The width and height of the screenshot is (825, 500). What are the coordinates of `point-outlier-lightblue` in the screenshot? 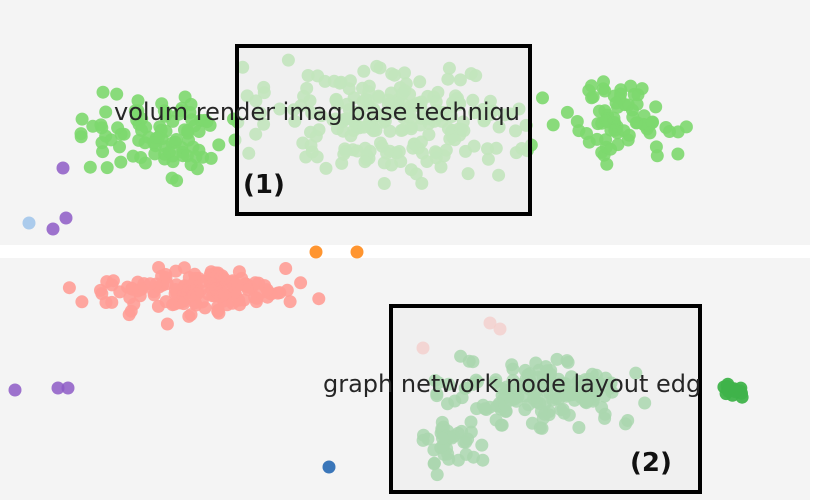 It's located at (29, 223).